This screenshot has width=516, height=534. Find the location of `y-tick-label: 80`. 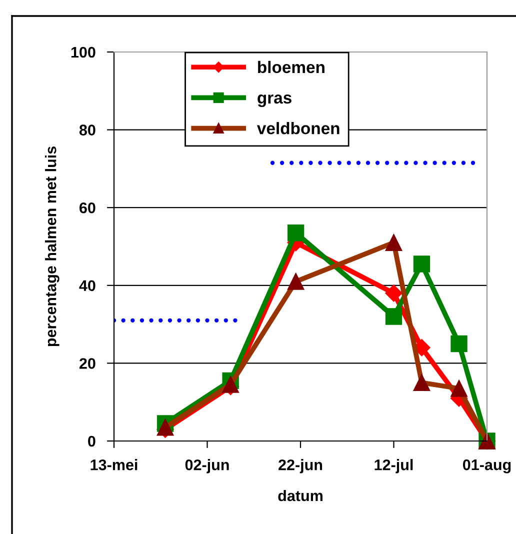

y-tick-label: 80 is located at coordinates (87, 130).